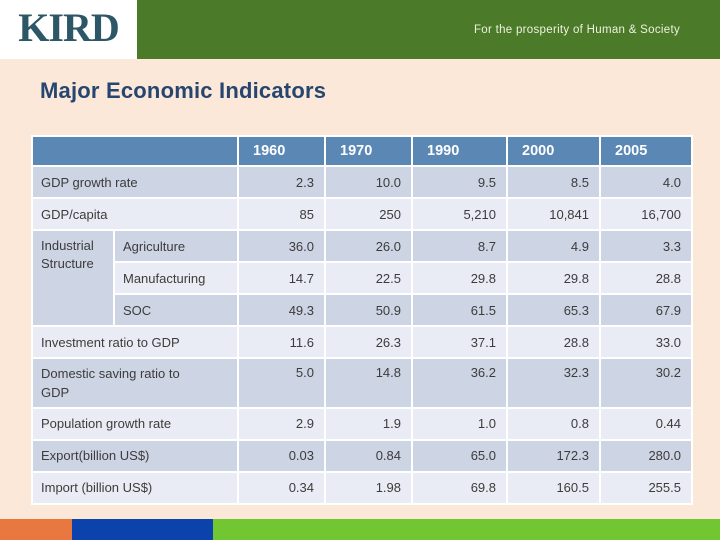  Describe the element at coordinates (553, 310) in the screenshot. I see `cell-value: 65.3` at that location.